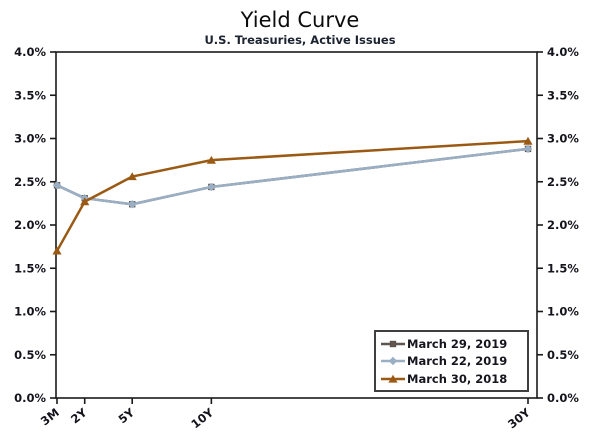 This screenshot has width=600, height=446. I want to click on legend-item-march-29-2019: March 29, 2019, so click(451, 344).